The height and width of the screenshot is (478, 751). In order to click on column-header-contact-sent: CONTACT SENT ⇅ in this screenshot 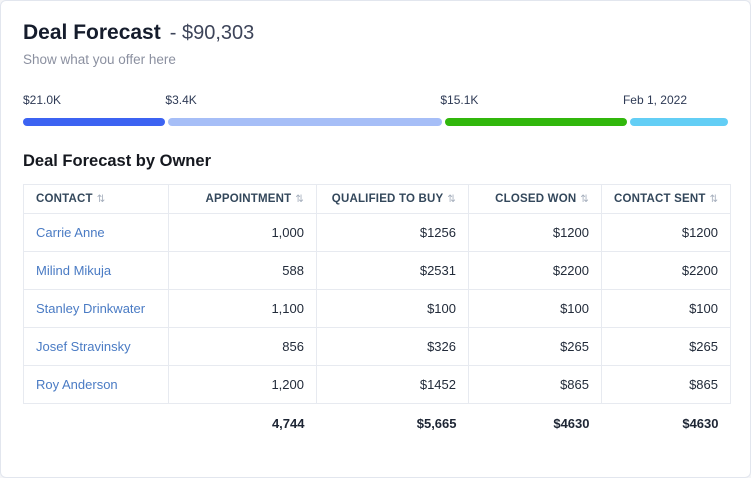, I will do `click(666, 199)`.